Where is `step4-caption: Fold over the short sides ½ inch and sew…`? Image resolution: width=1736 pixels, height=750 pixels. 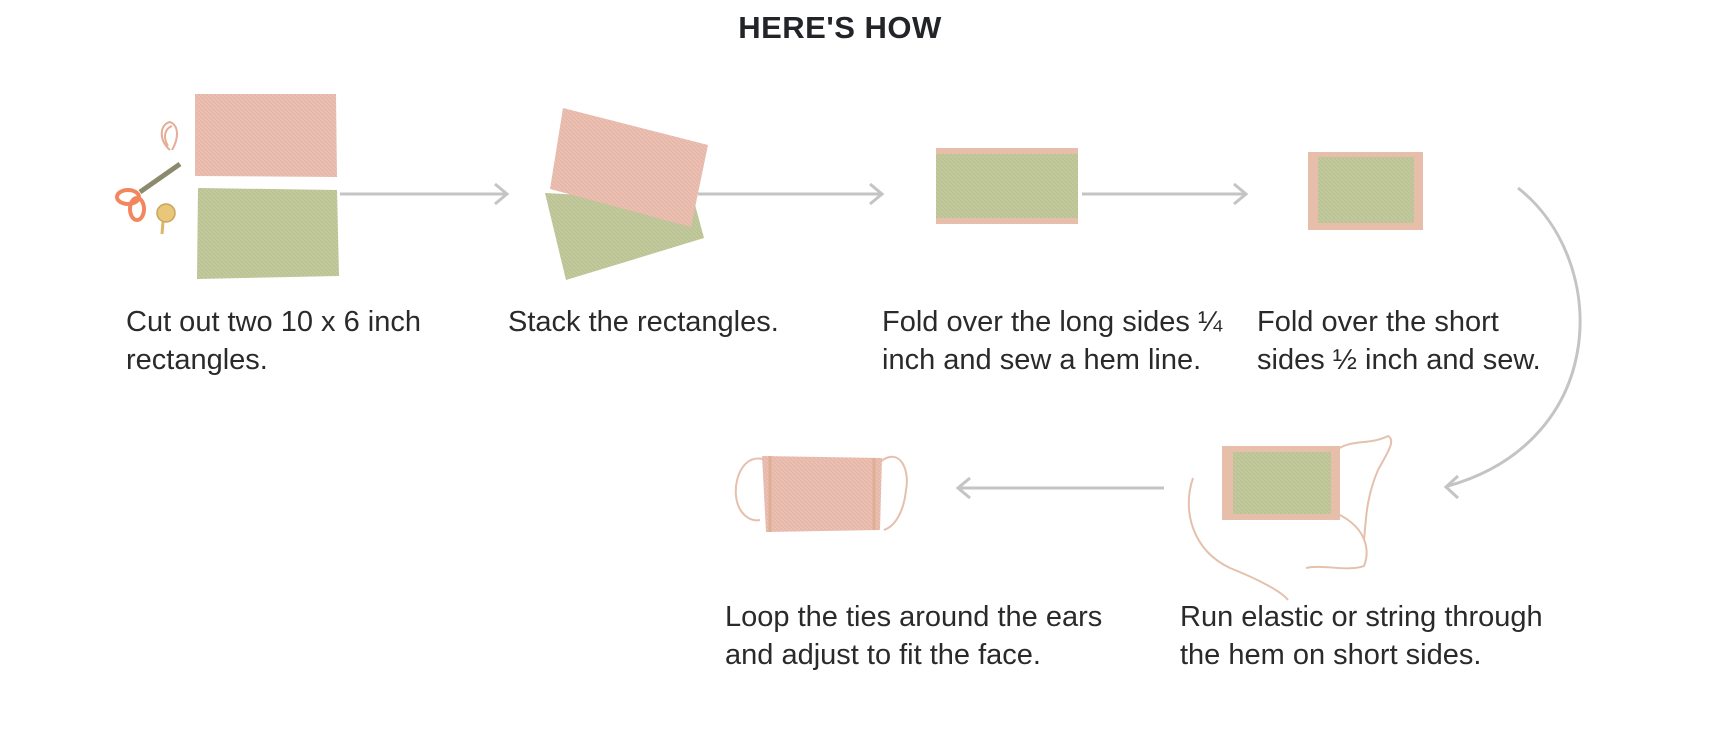 step4-caption: Fold over the short sides ½ inch and sew… is located at coordinates (1399, 341).